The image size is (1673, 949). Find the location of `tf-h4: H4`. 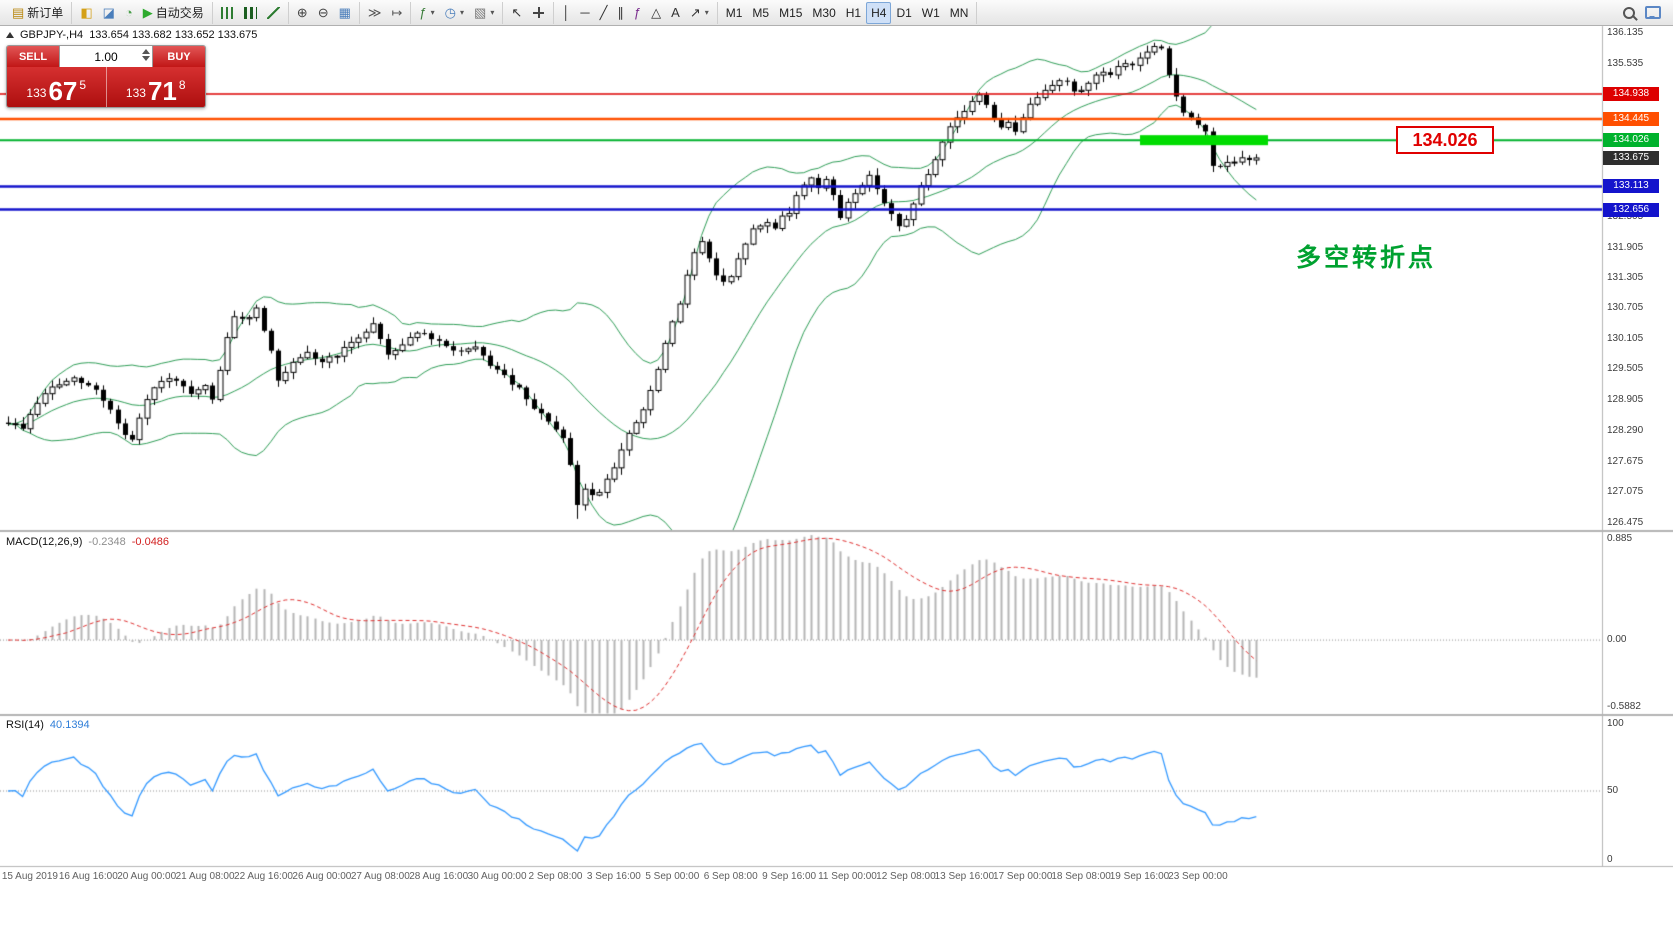

tf-h4: H4 is located at coordinates (879, 12).